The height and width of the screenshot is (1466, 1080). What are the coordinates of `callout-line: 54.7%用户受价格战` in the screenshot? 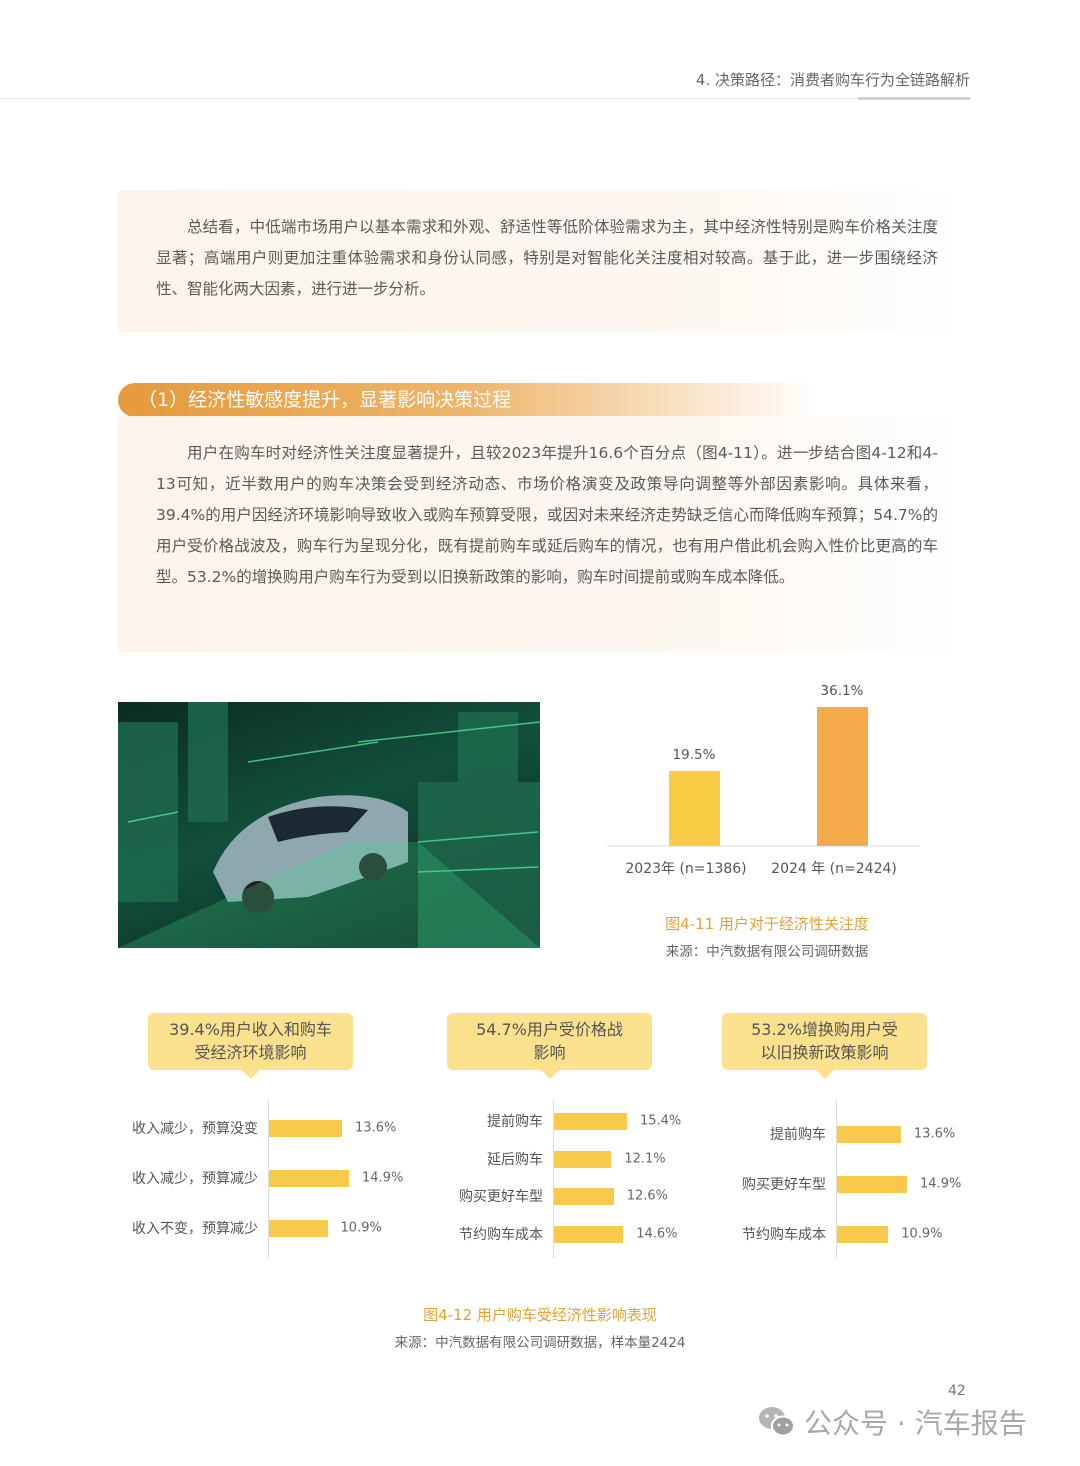 It's located at (549, 1029).